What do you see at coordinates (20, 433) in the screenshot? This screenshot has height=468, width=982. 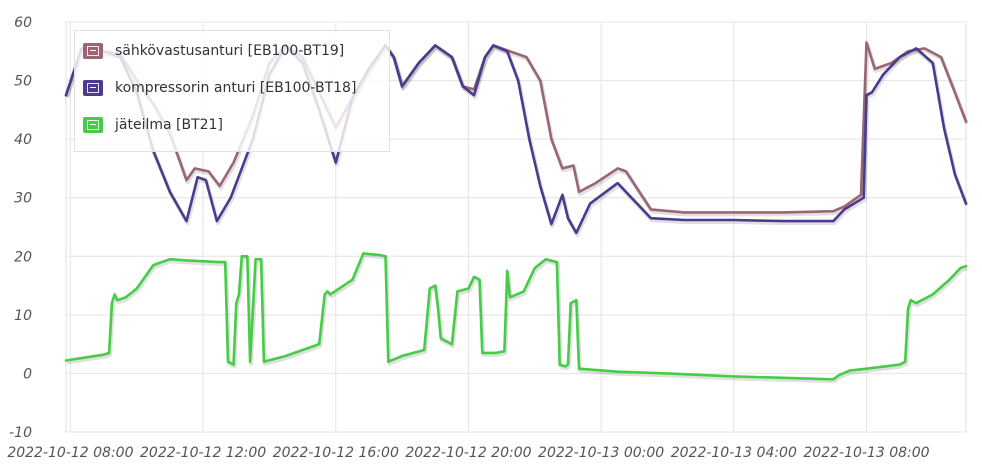 I see `y-tick-label: -10` at bounding box center [20, 433].